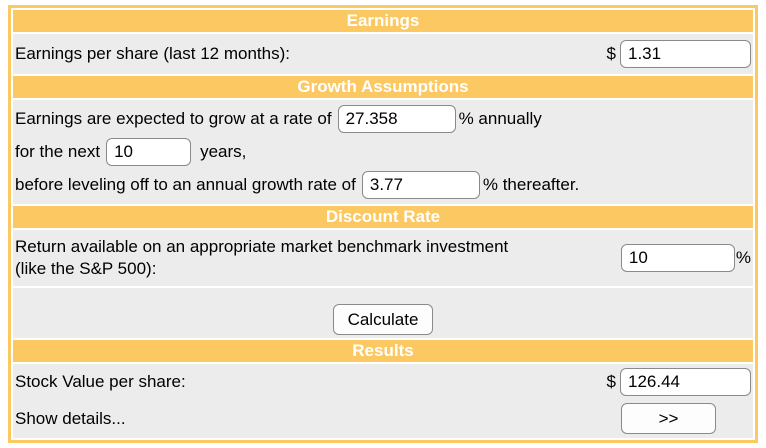 The height and width of the screenshot is (448, 766). I want to click on discount-rate-label-line2: (like the S&P 500):, so click(86, 268).